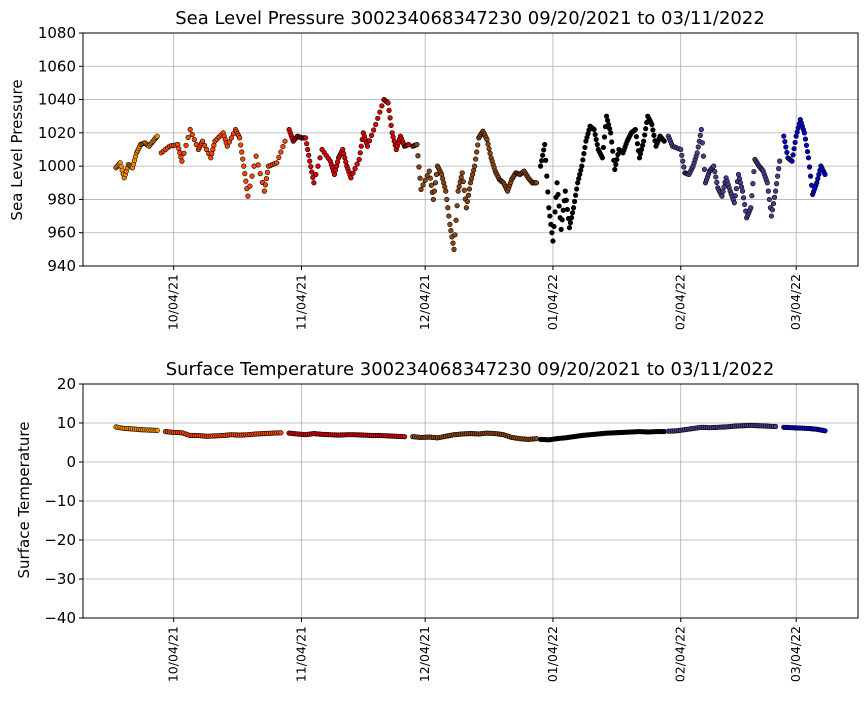 Image resolution: width=867 pixels, height=704 pixels. I want to click on y-axis-label: Sea Level Pressure, so click(17, 149).